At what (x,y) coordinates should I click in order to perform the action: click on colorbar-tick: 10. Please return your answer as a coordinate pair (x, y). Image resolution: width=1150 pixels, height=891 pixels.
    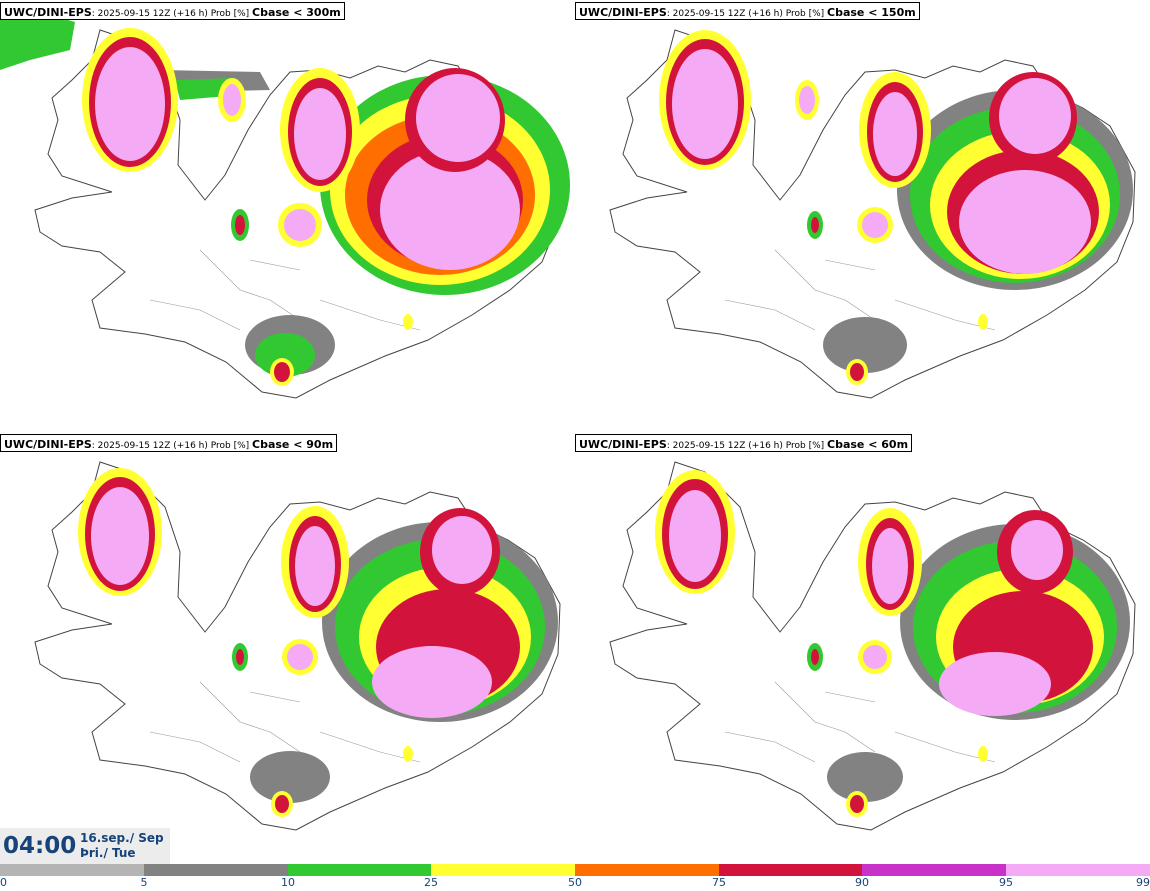
    Looking at the image, I should click on (288, 882).